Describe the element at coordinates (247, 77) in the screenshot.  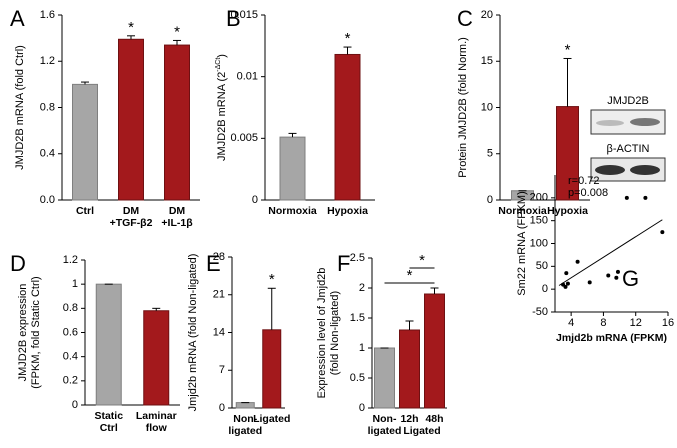
I see `y-tick-label: 0.01` at that location.